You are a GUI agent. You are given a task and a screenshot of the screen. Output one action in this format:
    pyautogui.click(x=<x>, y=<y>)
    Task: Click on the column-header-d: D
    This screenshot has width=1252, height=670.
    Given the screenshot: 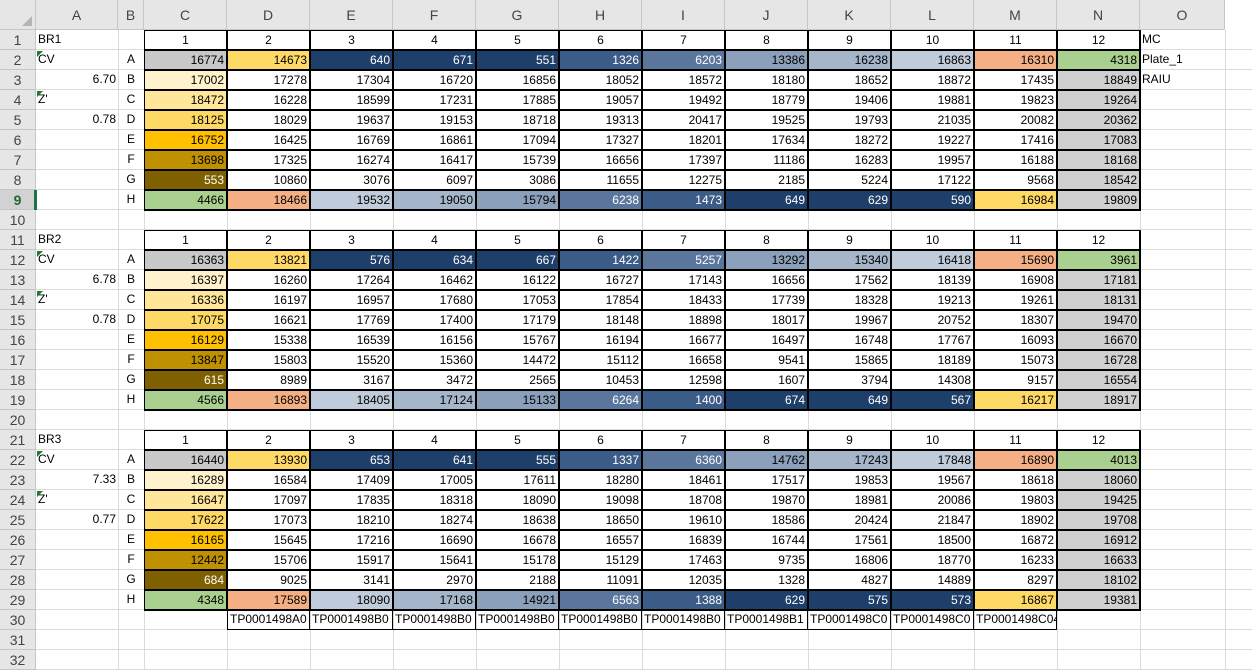 What is the action you would take?
    pyautogui.click(x=268, y=15)
    